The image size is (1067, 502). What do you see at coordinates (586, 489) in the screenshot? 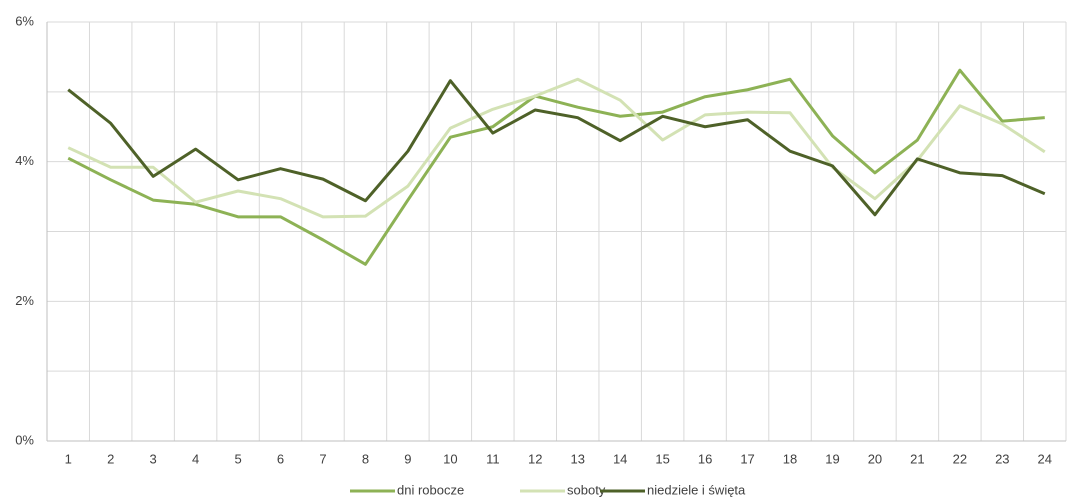
I see `legend-label: soboty` at bounding box center [586, 489].